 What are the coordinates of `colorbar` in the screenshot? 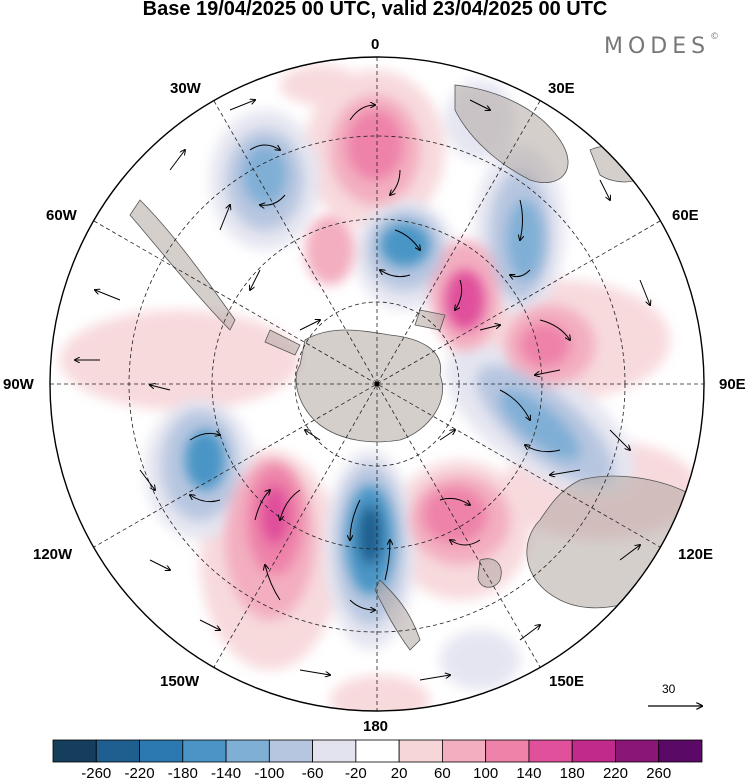 It's located at (377, 751).